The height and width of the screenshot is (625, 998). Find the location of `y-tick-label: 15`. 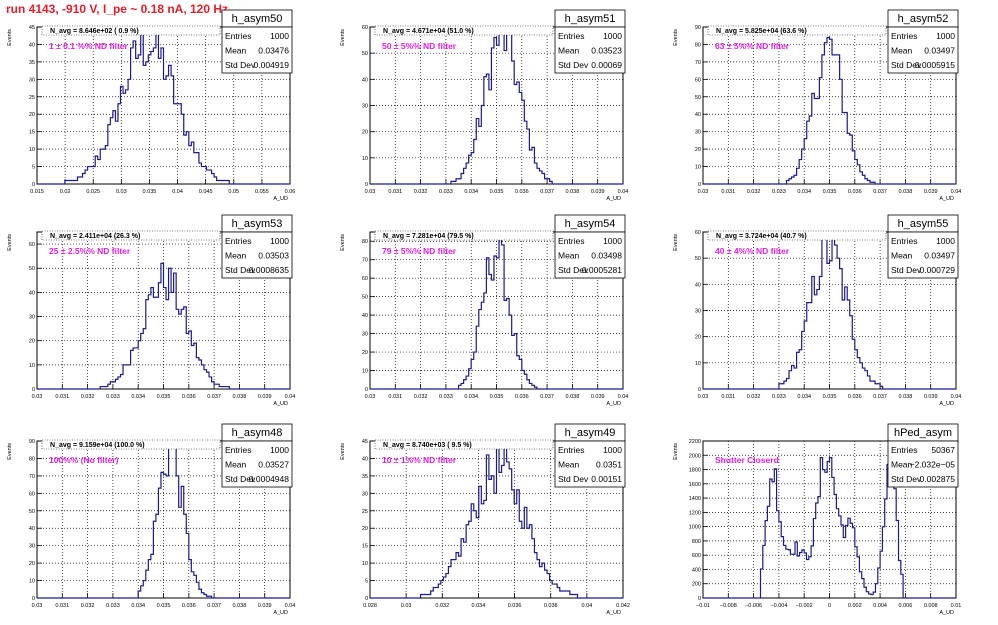

y-tick-label: 15 is located at coordinates (32, 133).